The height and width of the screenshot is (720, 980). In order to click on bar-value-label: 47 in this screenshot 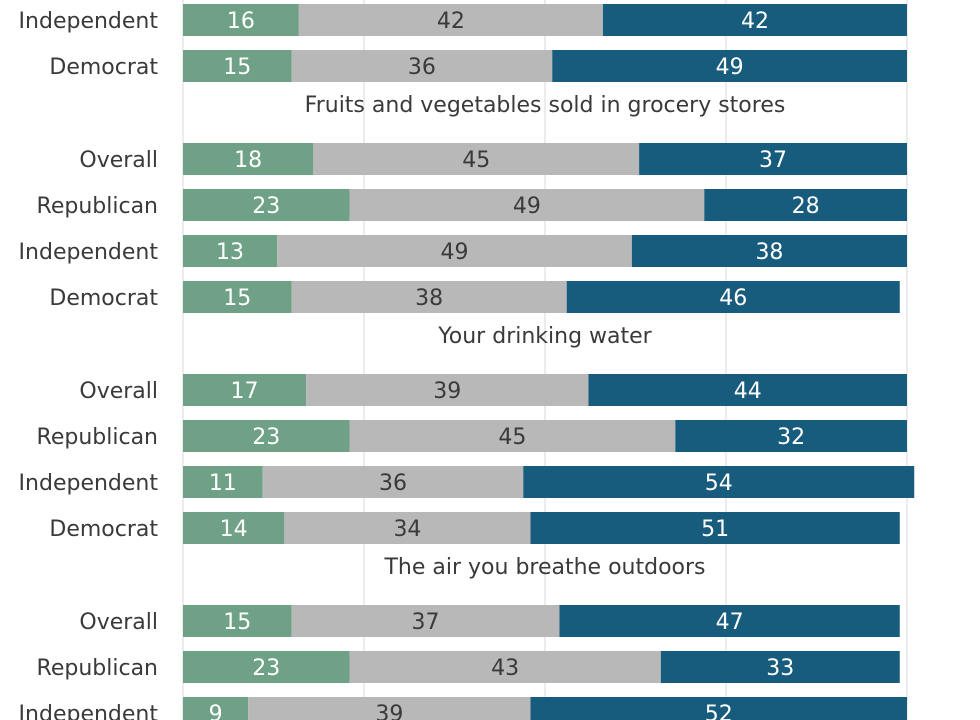, I will do `click(730, 622)`.